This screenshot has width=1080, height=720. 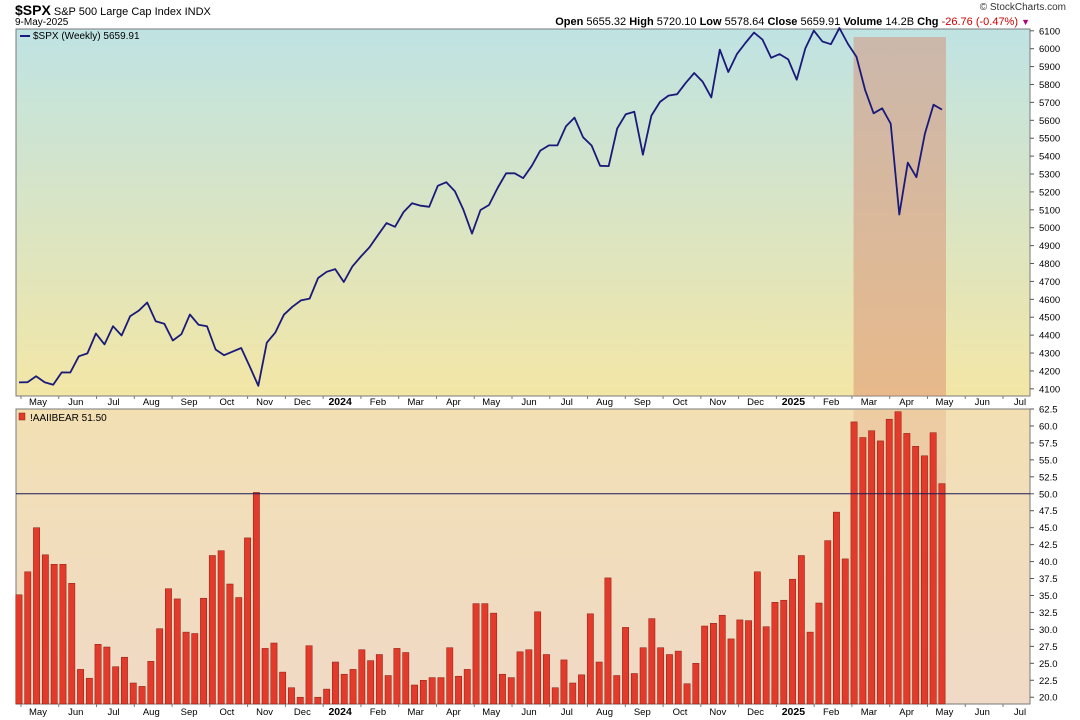 What do you see at coordinates (676, 22) in the screenshot?
I see `high-value: 5720.10` at bounding box center [676, 22].